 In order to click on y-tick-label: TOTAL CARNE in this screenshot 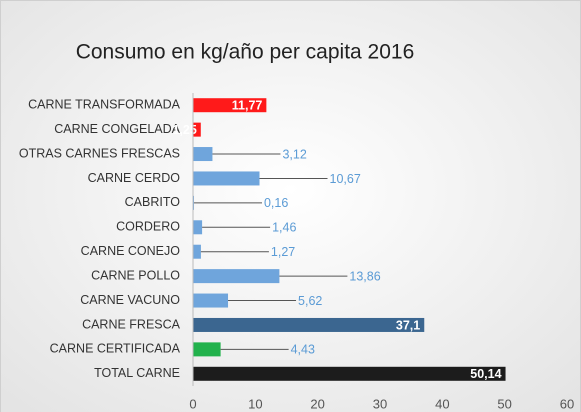, I will do `click(137, 373)`.